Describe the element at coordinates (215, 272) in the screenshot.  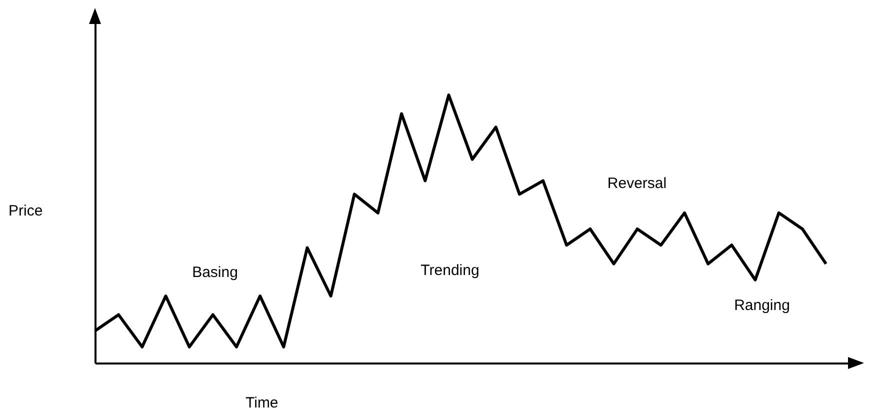
I see `annotation: Basing` at that location.